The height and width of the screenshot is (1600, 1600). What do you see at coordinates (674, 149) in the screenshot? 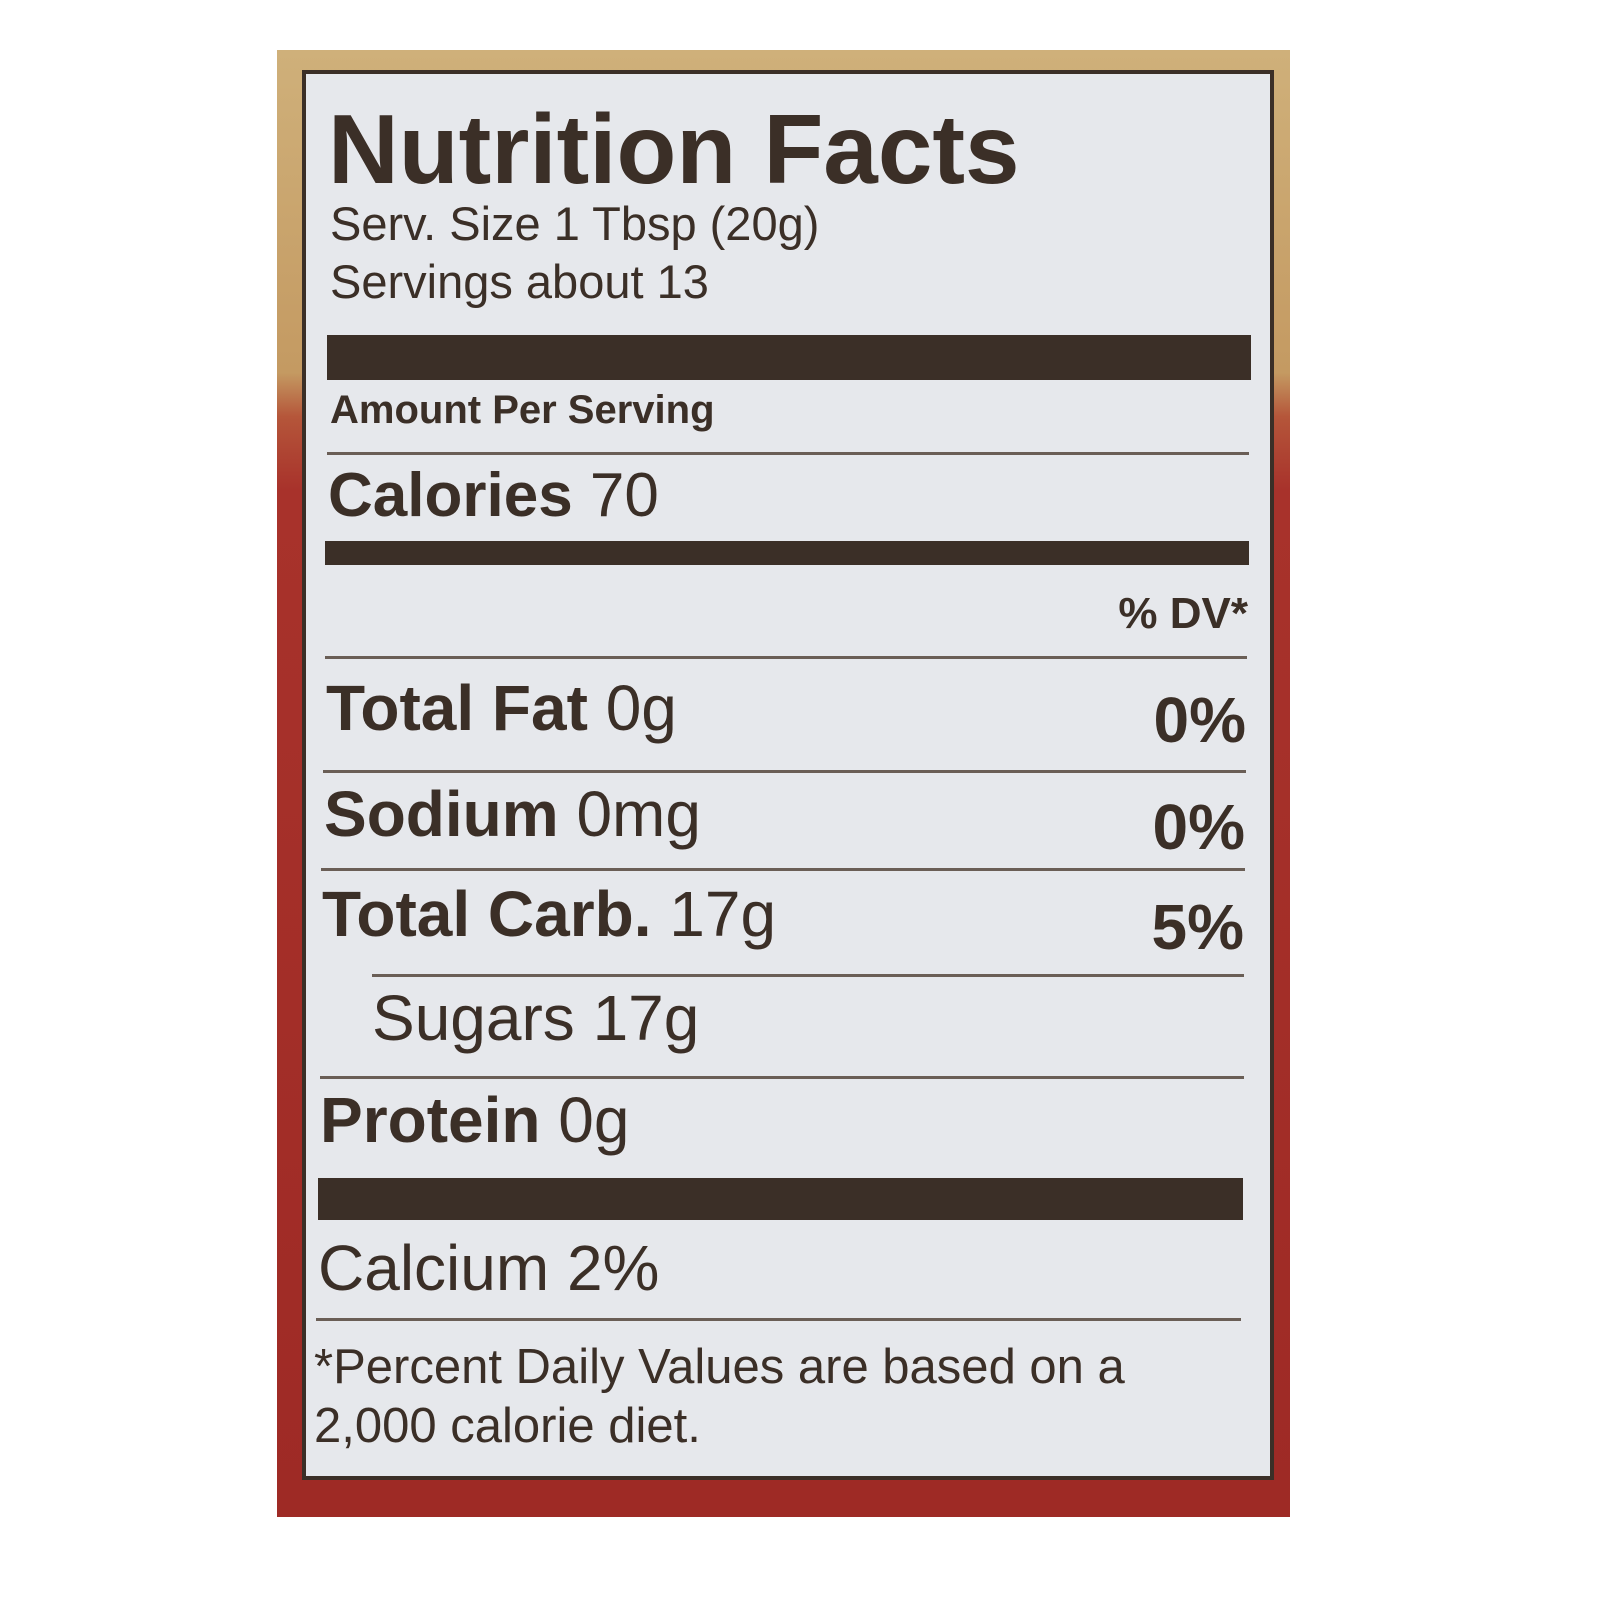
I see `label-title: Nutrition Facts` at bounding box center [674, 149].